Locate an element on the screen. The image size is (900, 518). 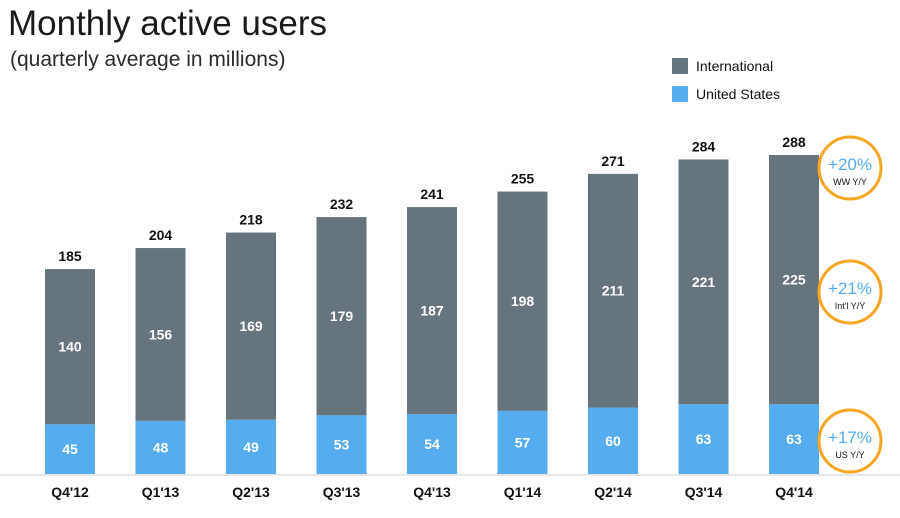
legend-swatch-united-states is located at coordinates (680, 94).